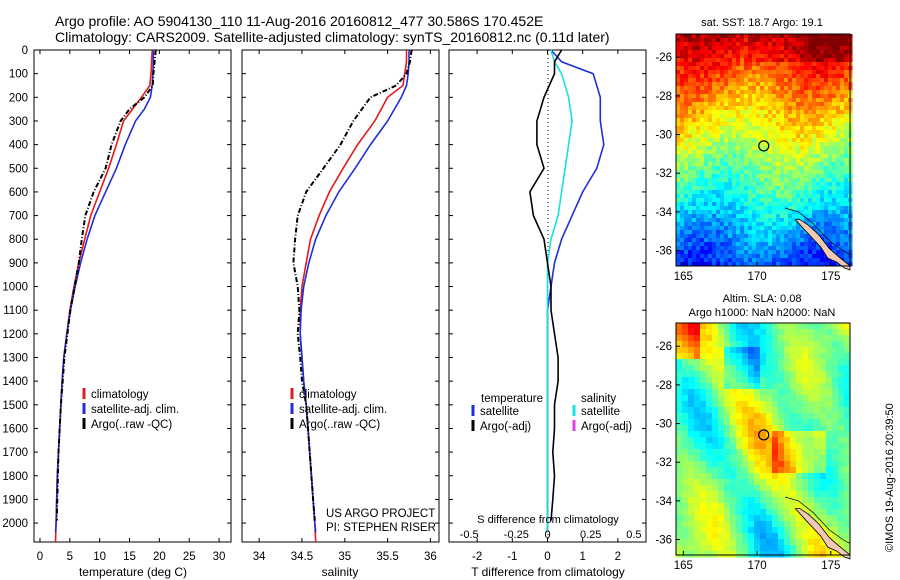 Image resolution: width=900 pixels, height=580 pixels. I want to click on legend-salinity-title: salinity, so click(598, 399).